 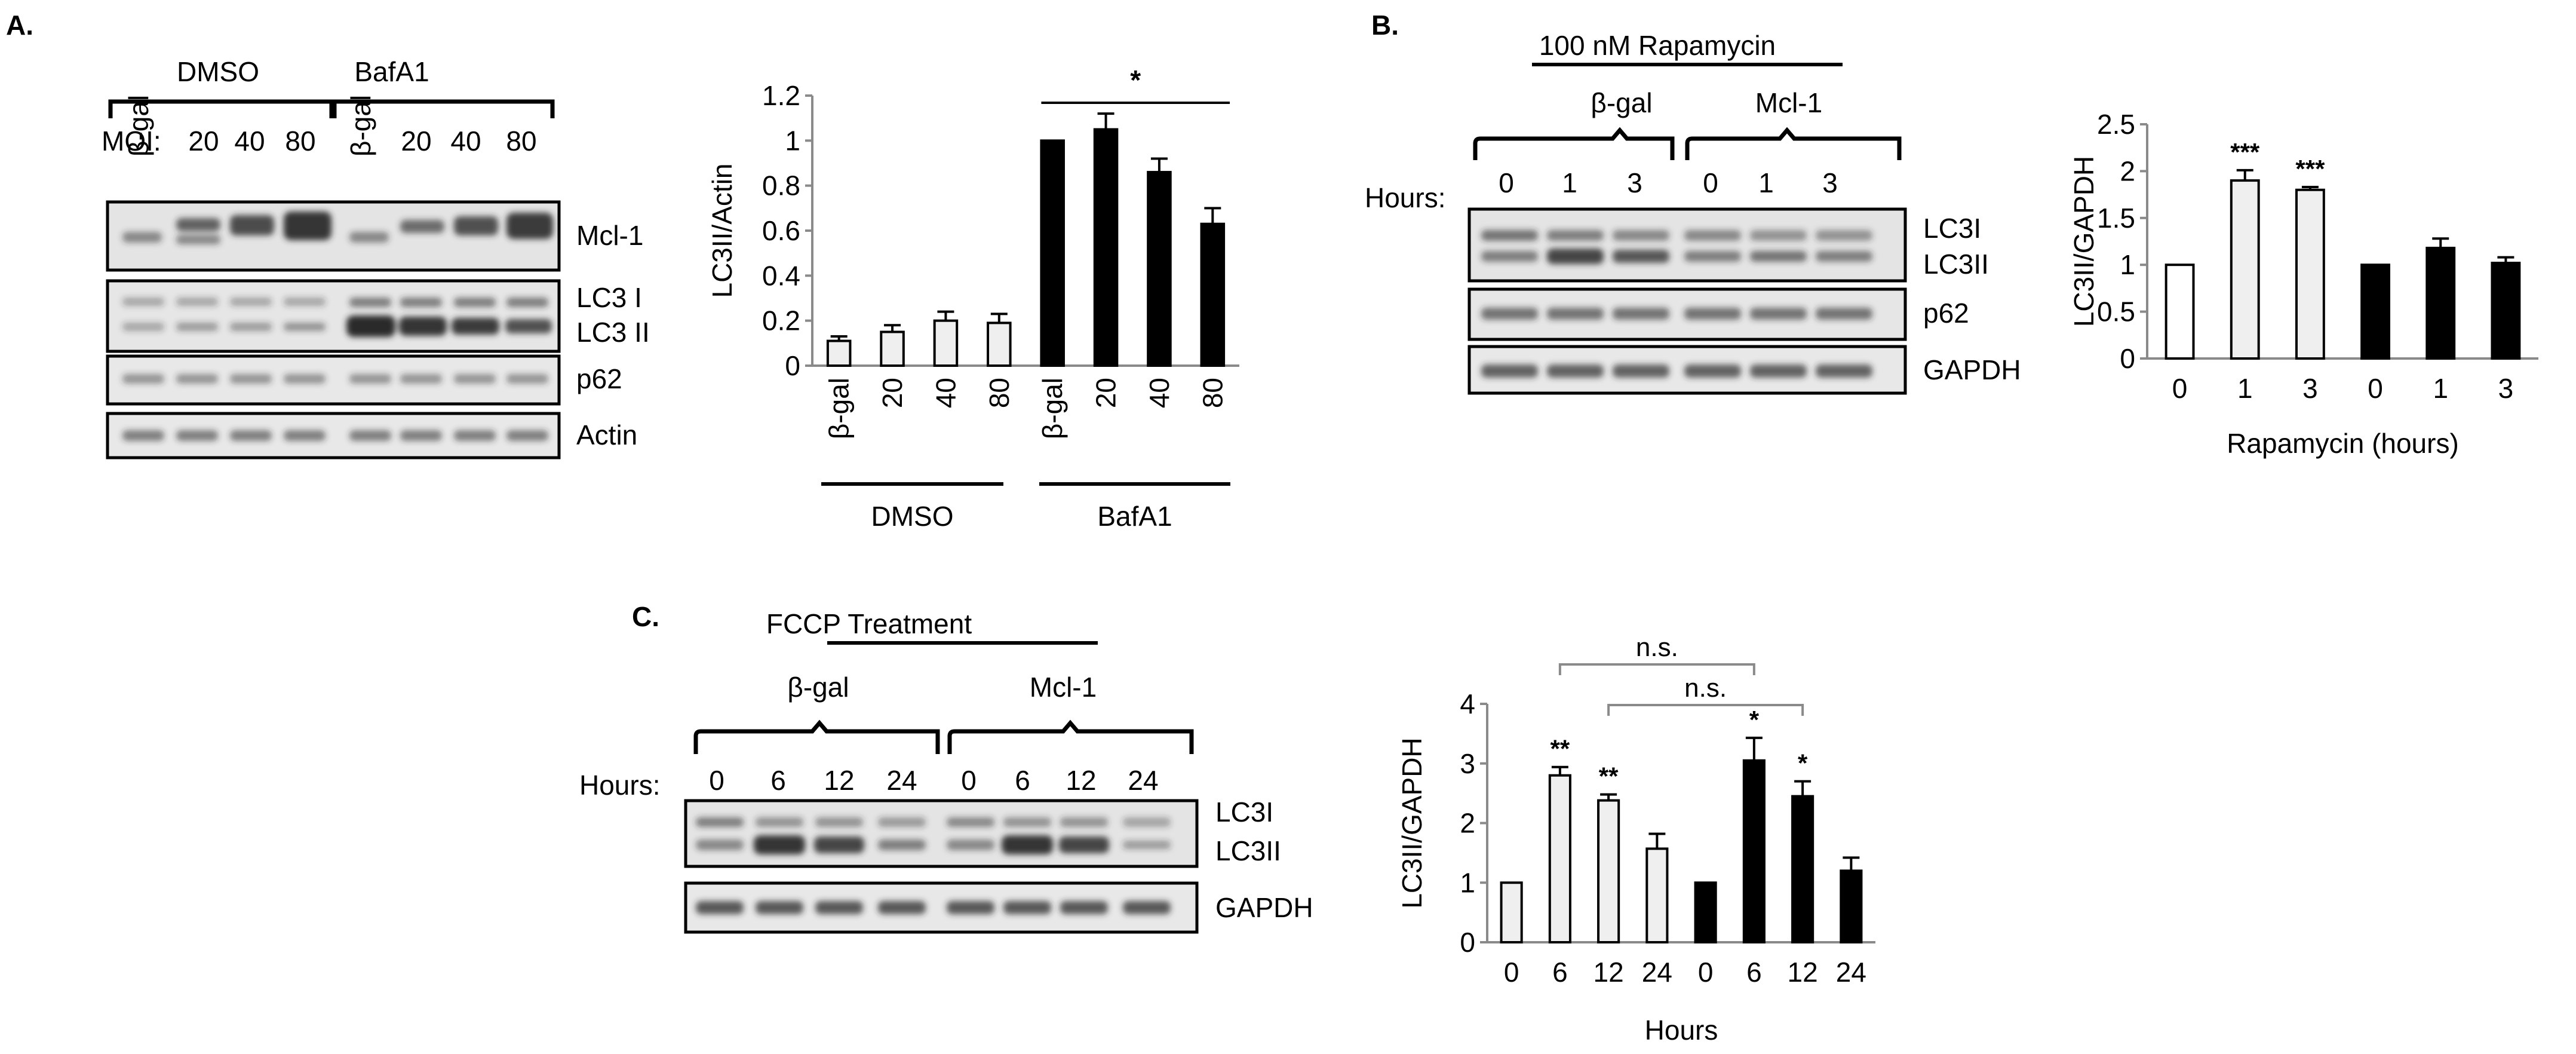 What do you see at coordinates (521, 141) in the screenshot?
I see `panel-a-lane-label-8: 80` at bounding box center [521, 141].